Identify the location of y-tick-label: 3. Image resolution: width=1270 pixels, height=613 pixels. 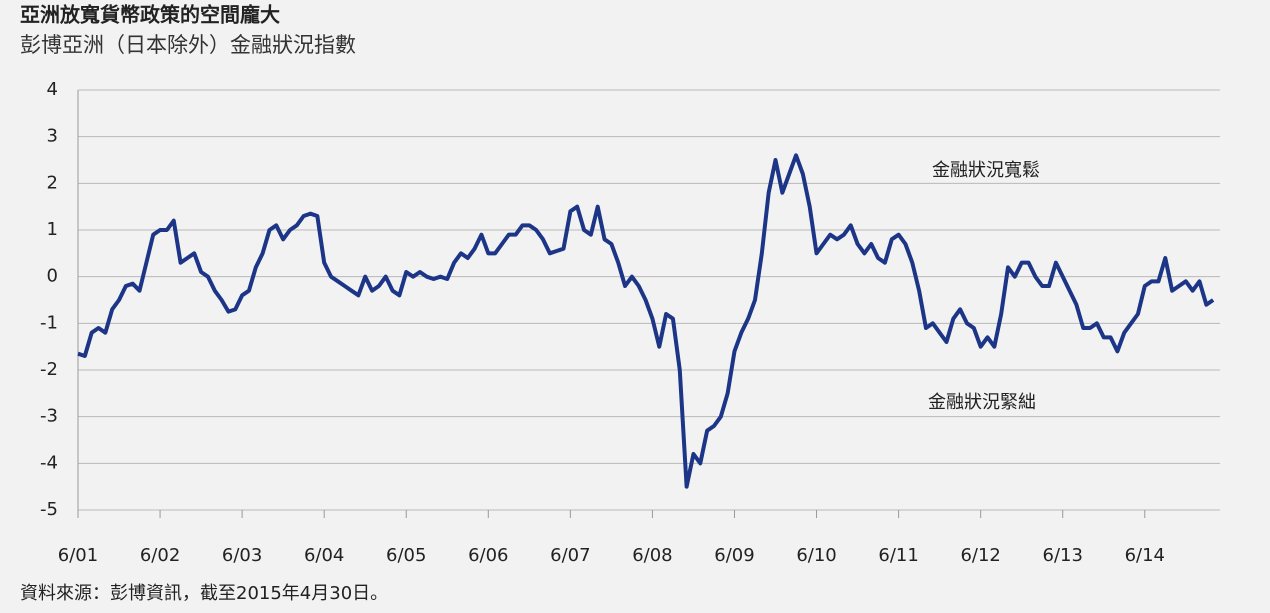
(52, 136).